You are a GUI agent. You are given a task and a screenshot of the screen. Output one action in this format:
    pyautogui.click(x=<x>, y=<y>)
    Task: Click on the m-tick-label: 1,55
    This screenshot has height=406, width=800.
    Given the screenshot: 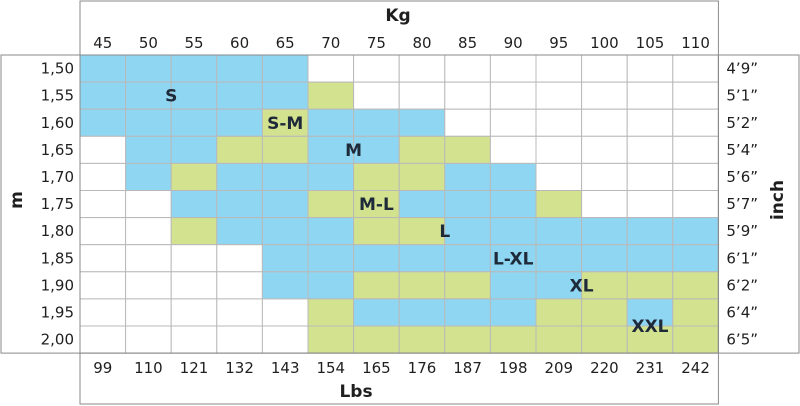 What is the action you would take?
    pyautogui.click(x=57, y=96)
    